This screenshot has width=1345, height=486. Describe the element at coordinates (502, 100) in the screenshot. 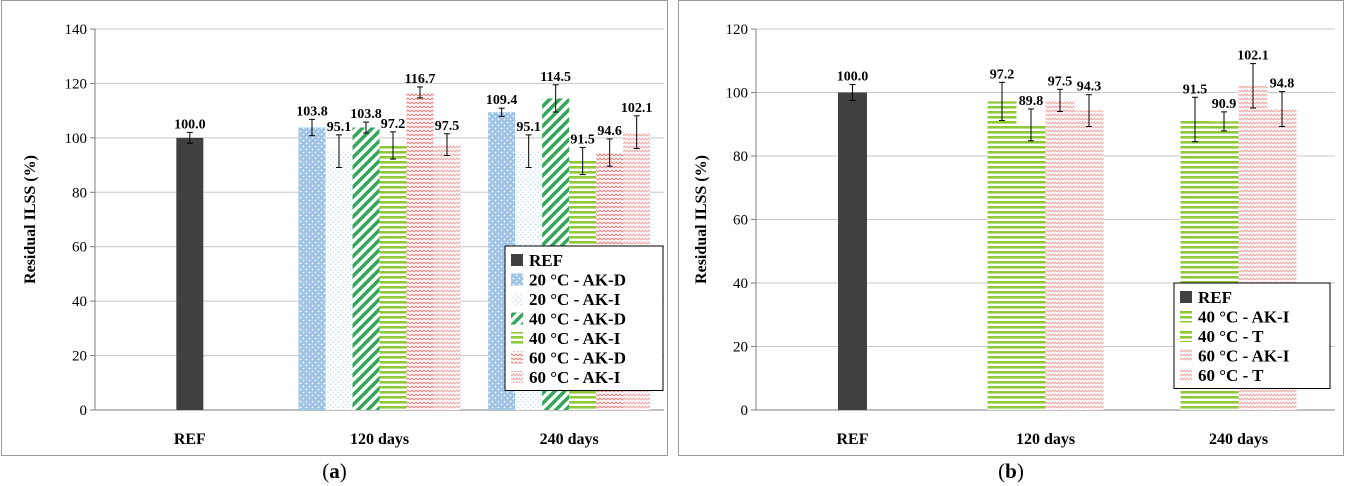

I see `data-label: 109.4` at that location.